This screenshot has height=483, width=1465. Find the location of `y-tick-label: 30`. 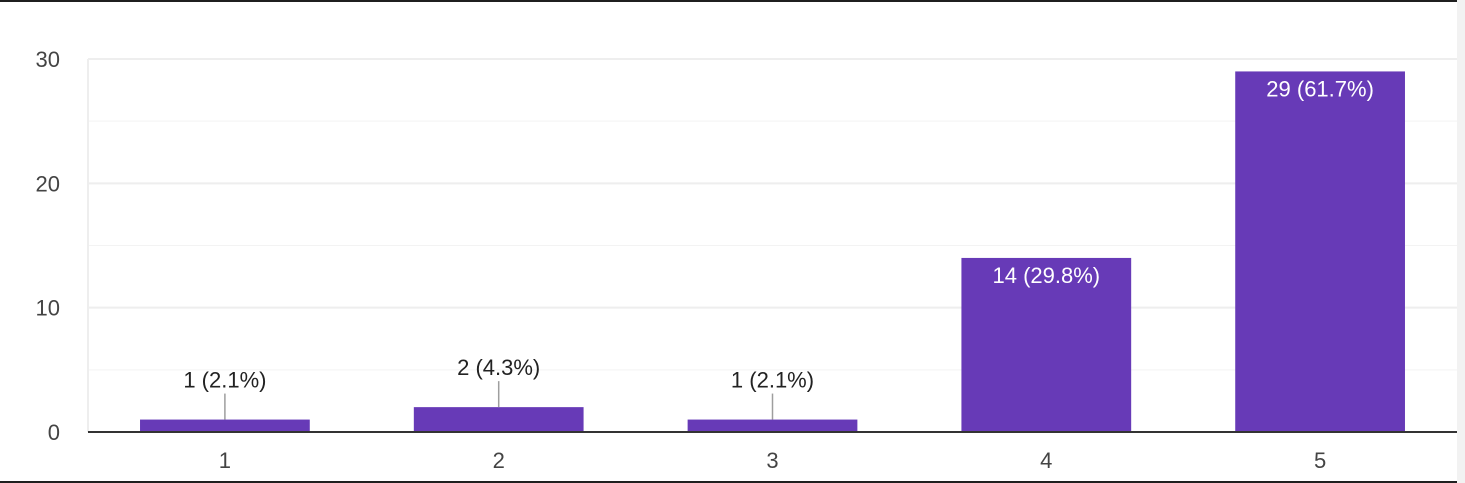

y-tick-label: 30 is located at coordinates (48, 59).